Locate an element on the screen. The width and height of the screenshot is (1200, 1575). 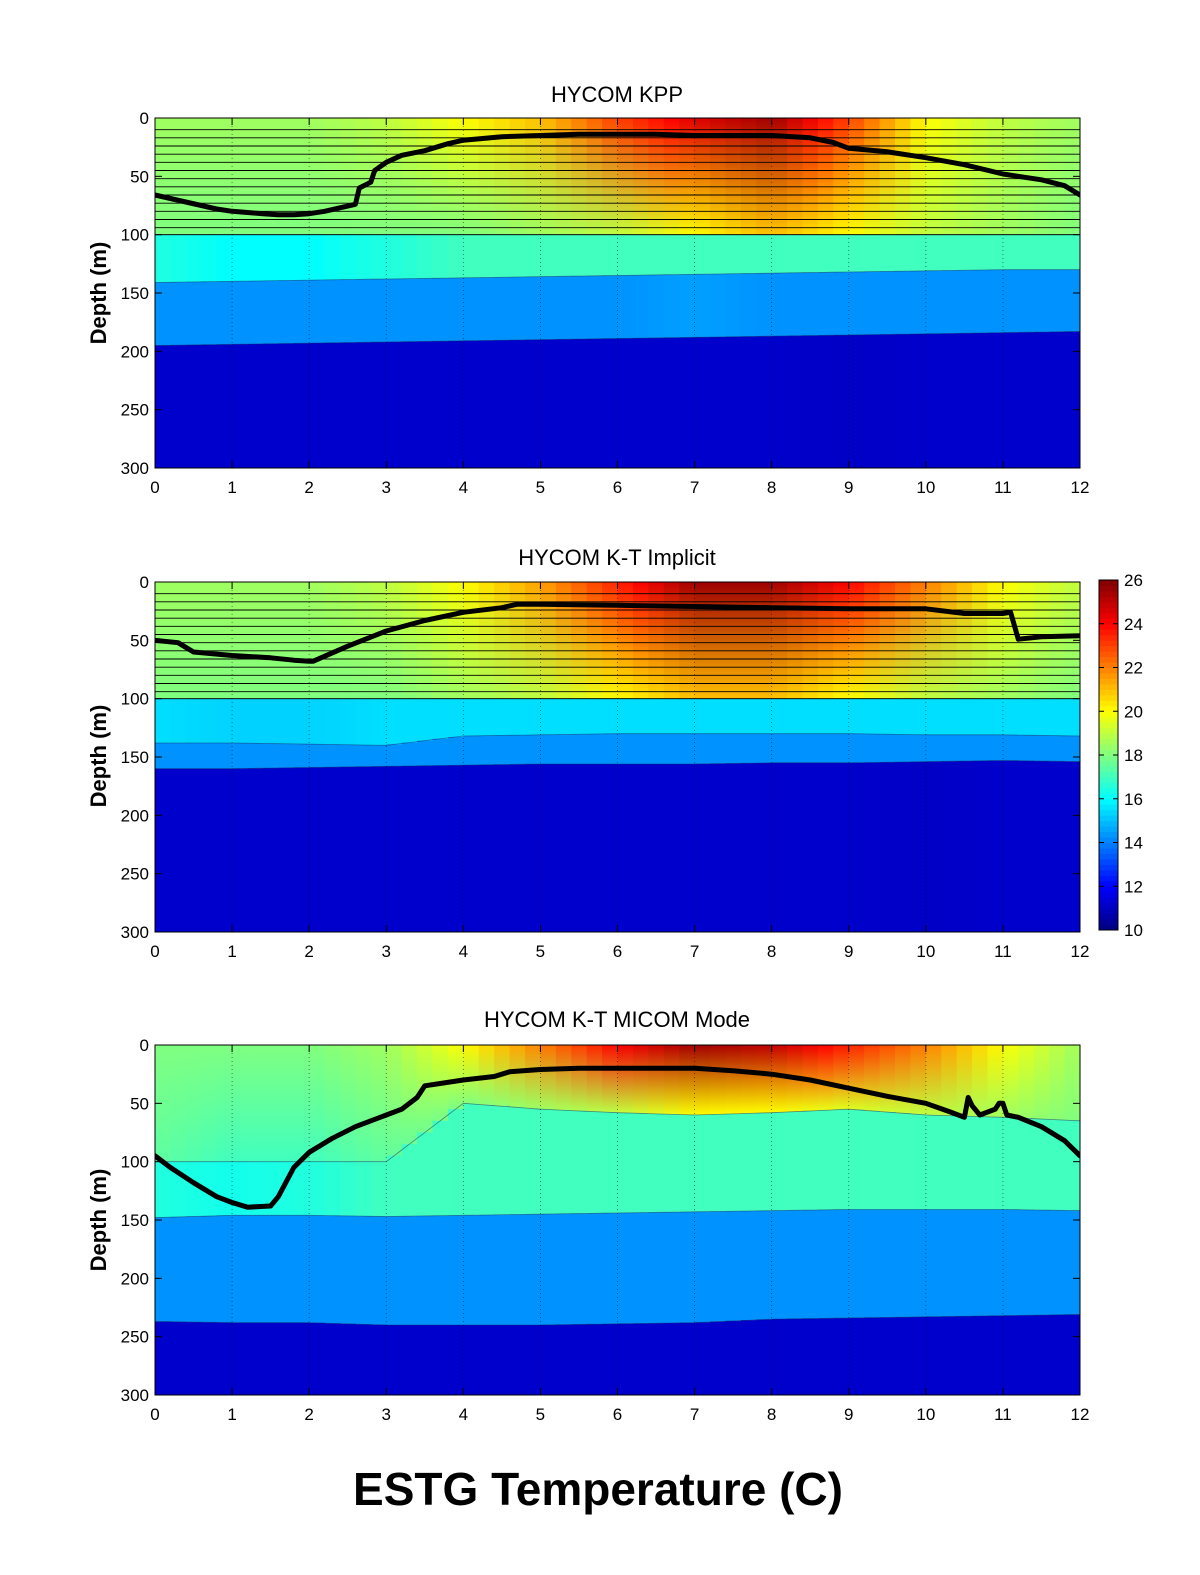
y-tick-label: 0 is located at coordinates (144, 582).